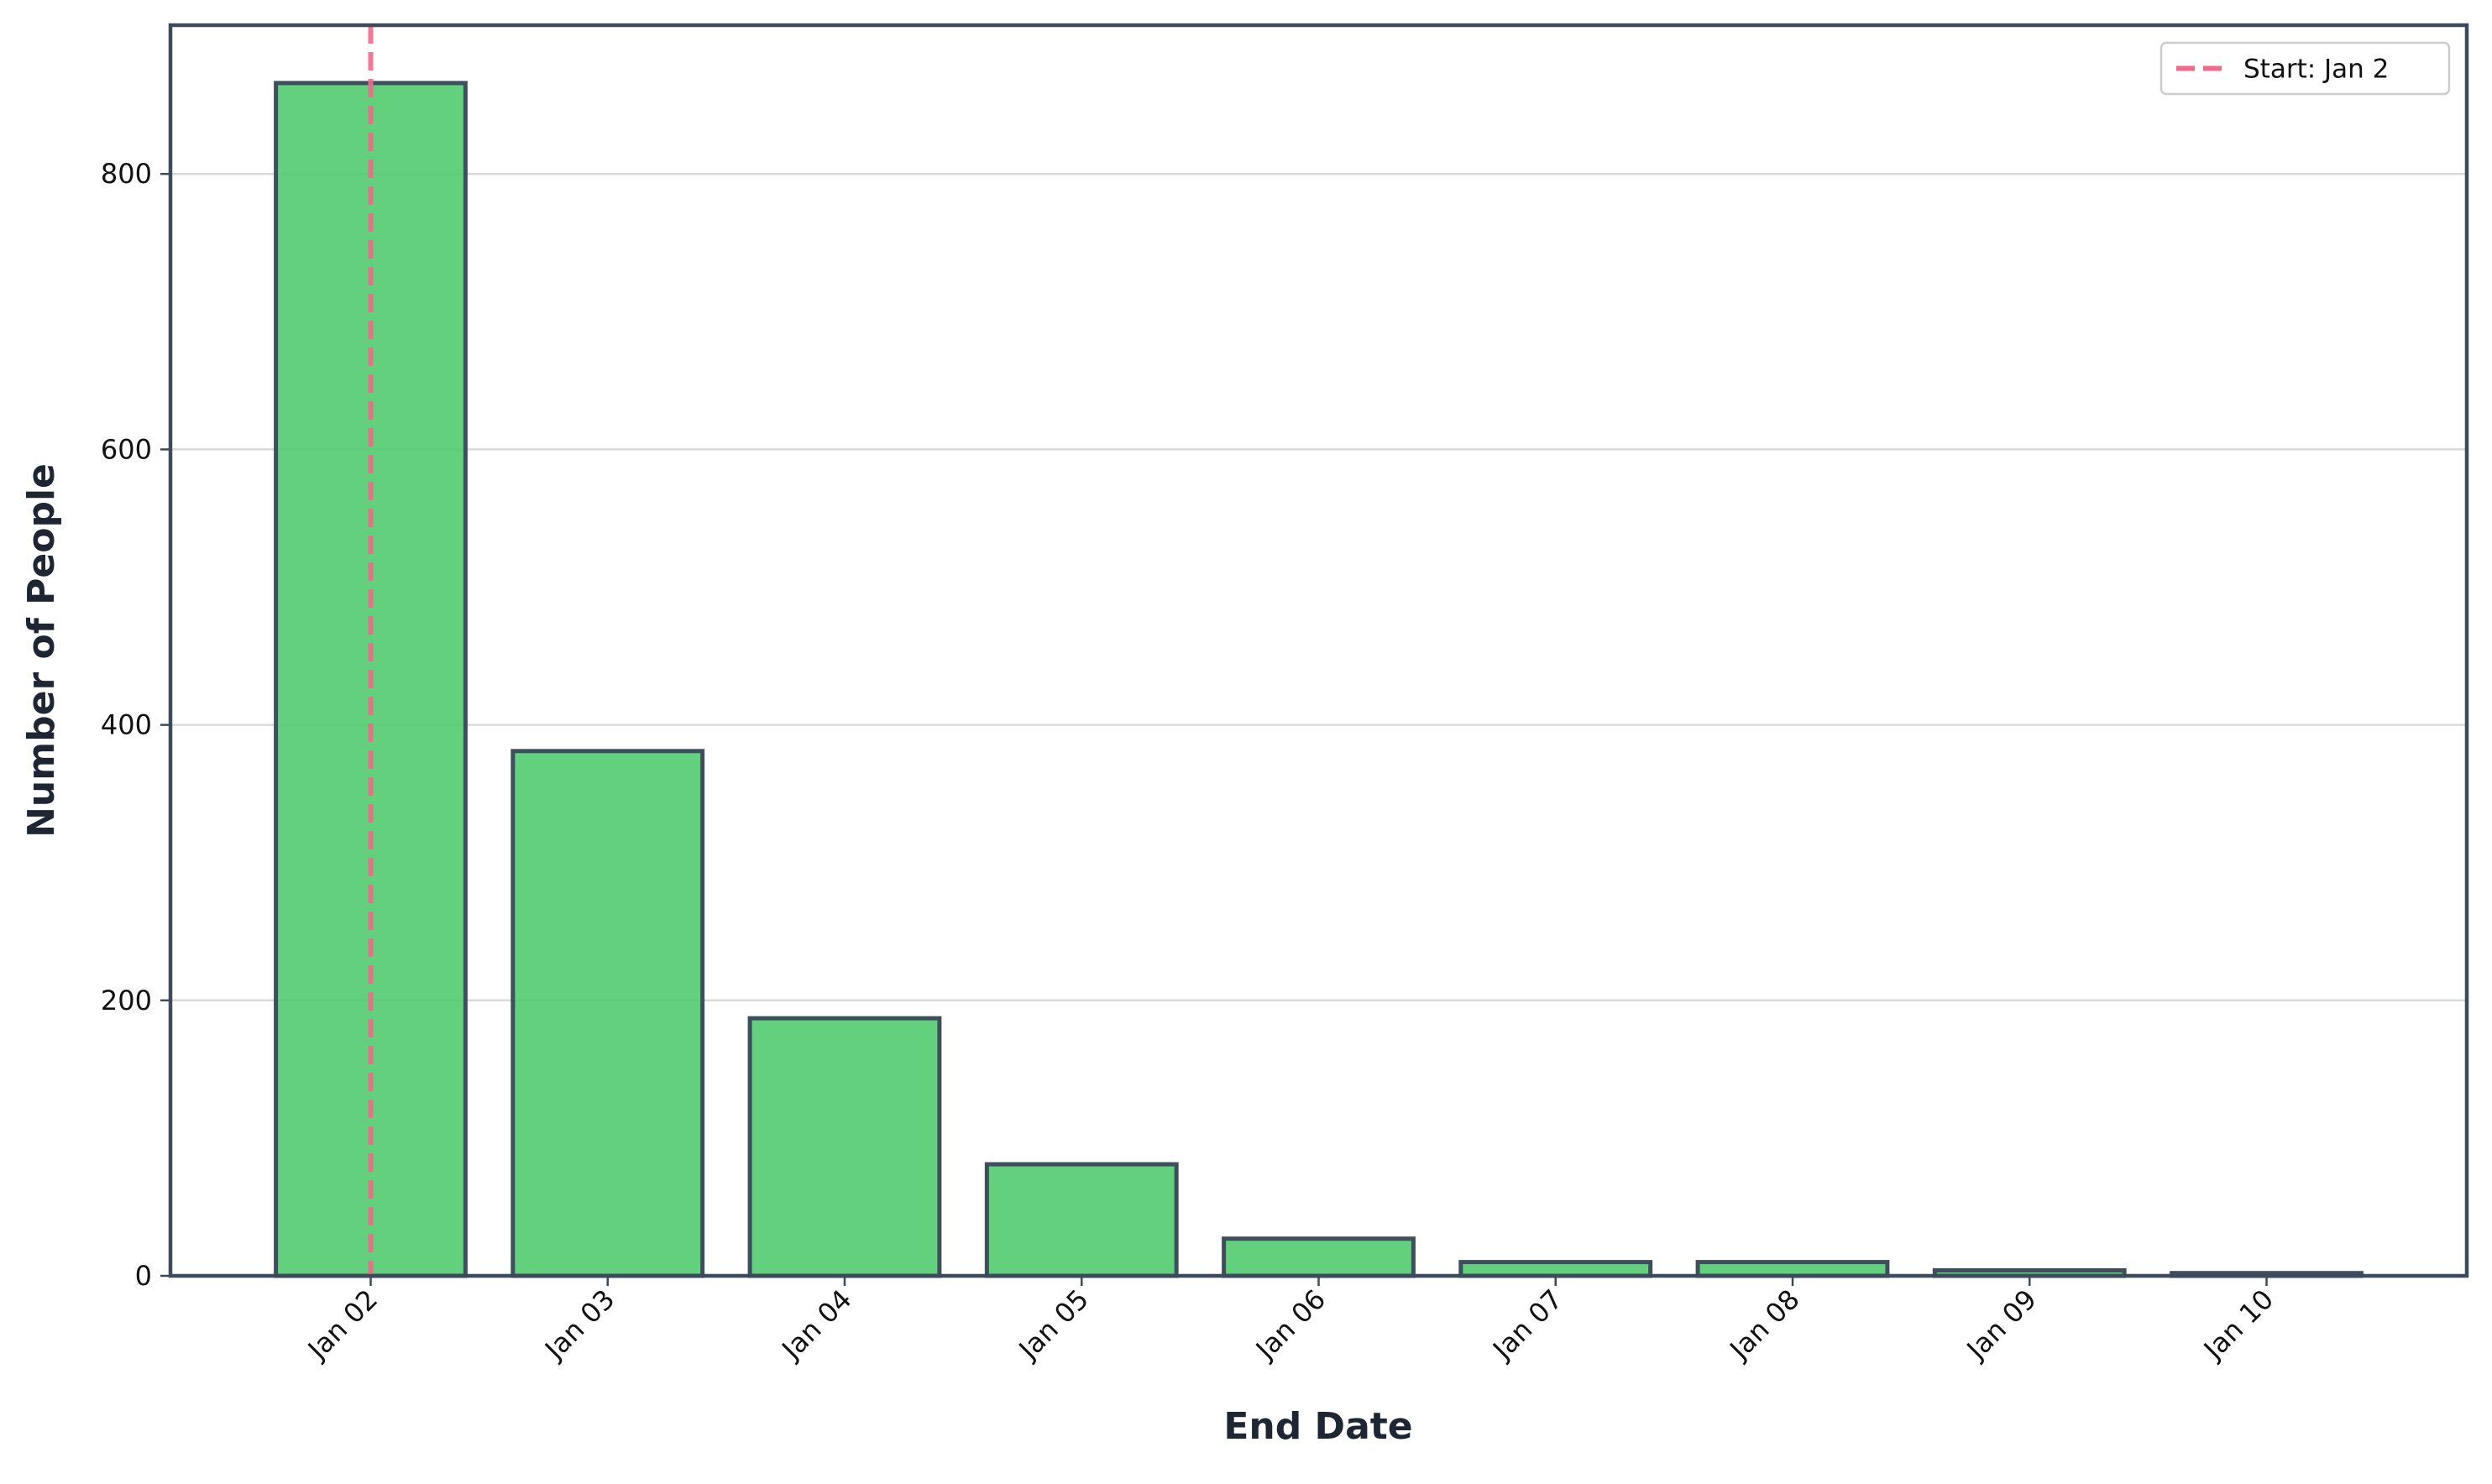  What do you see at coordinates (1053, 1324) in the screenshot?
I see `x-tick-label: Jan 05` at bounding box center [1053, 1324].